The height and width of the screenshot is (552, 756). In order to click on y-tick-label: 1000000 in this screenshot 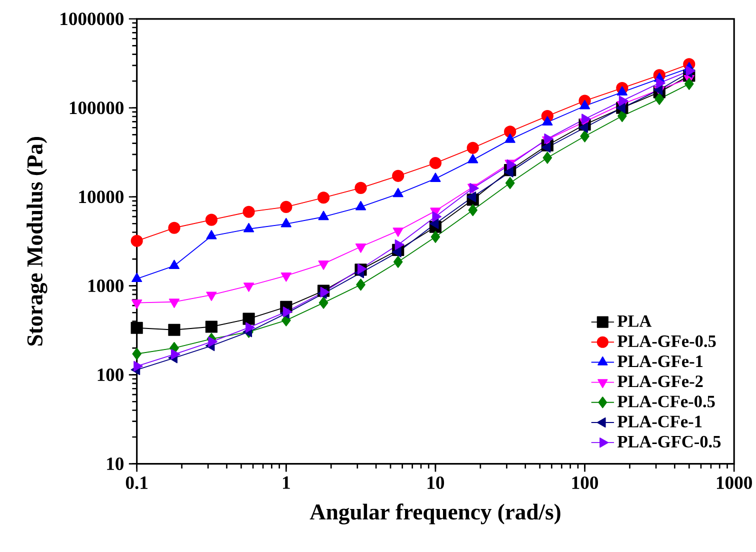, I will do `click(92, 19)`.